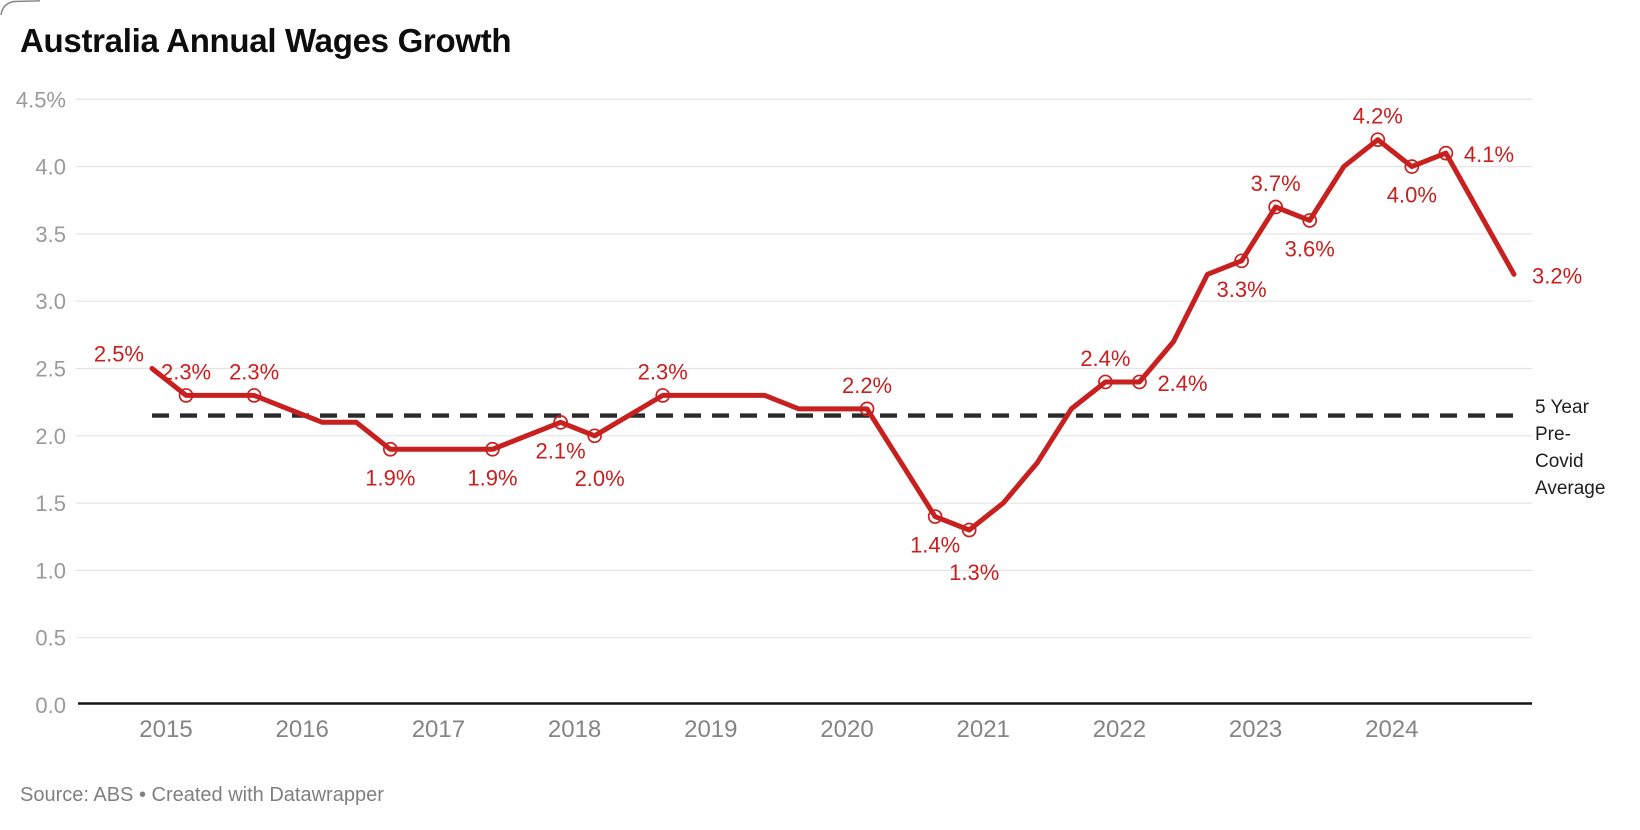 The image size is (1640, 830). I want to click on data-point-label: 3.2%, so click(1557, 275).